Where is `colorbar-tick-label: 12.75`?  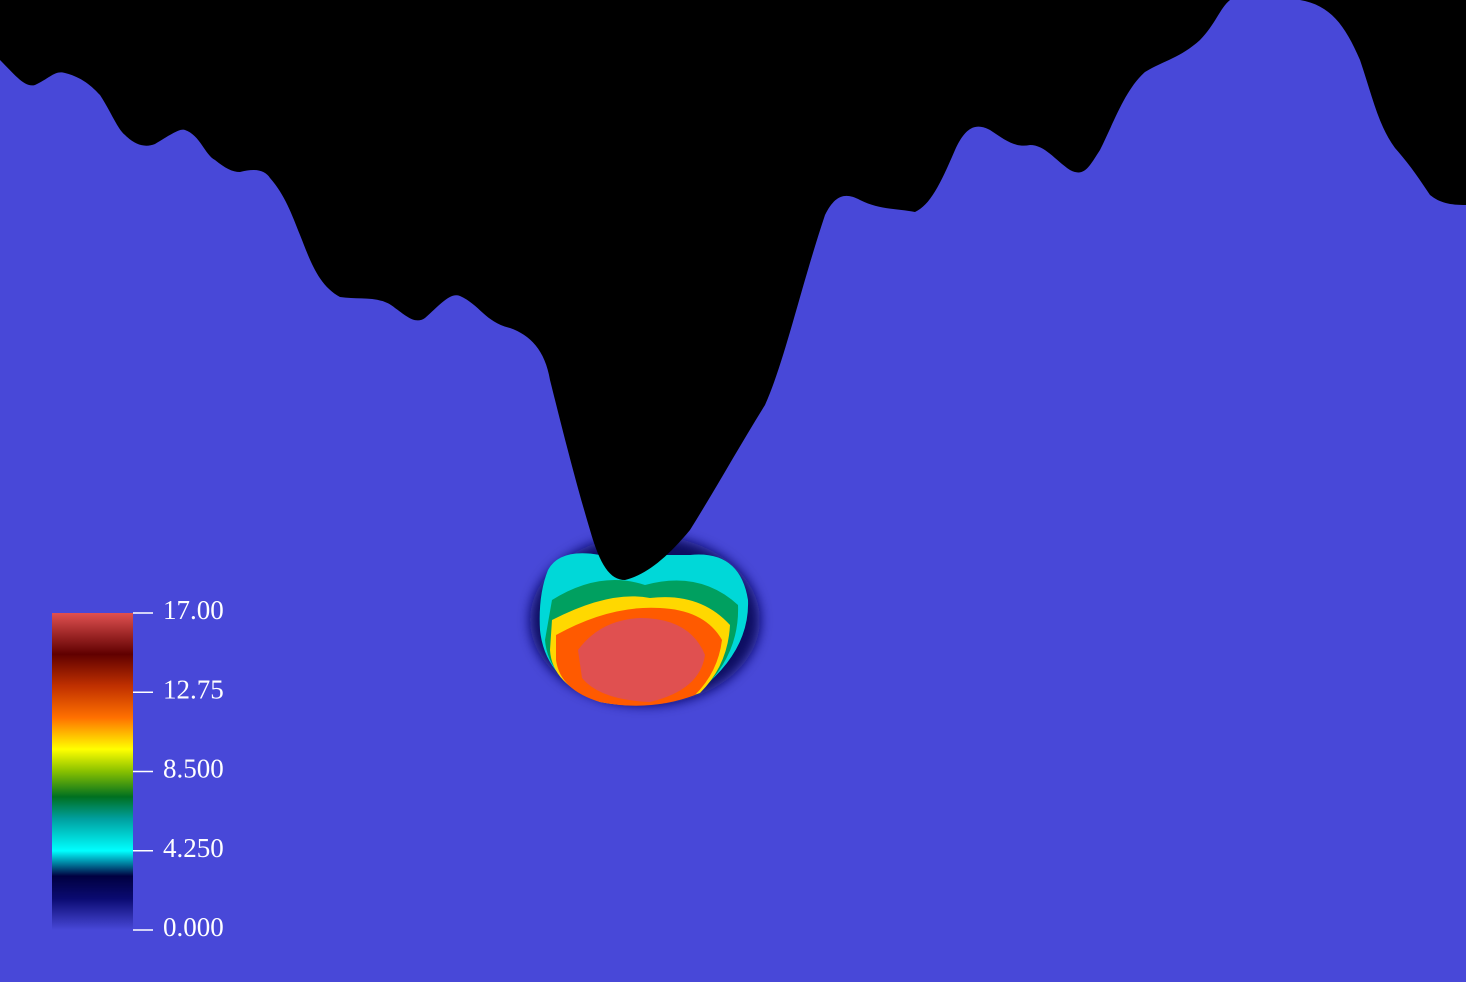
colorbar-tick-label: 12.75 is located at coordinates (193, 689).